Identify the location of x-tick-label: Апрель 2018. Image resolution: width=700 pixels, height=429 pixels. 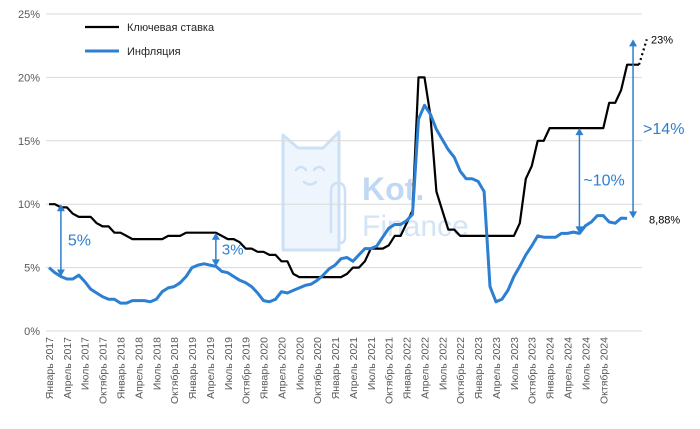
(139, 368).